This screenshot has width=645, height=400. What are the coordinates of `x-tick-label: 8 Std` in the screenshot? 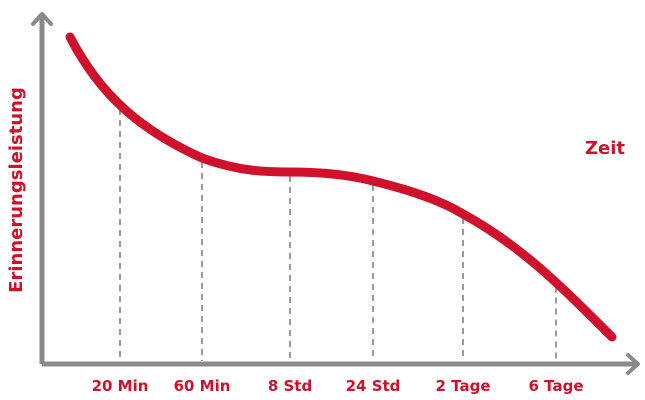 It's located at (290, 386).